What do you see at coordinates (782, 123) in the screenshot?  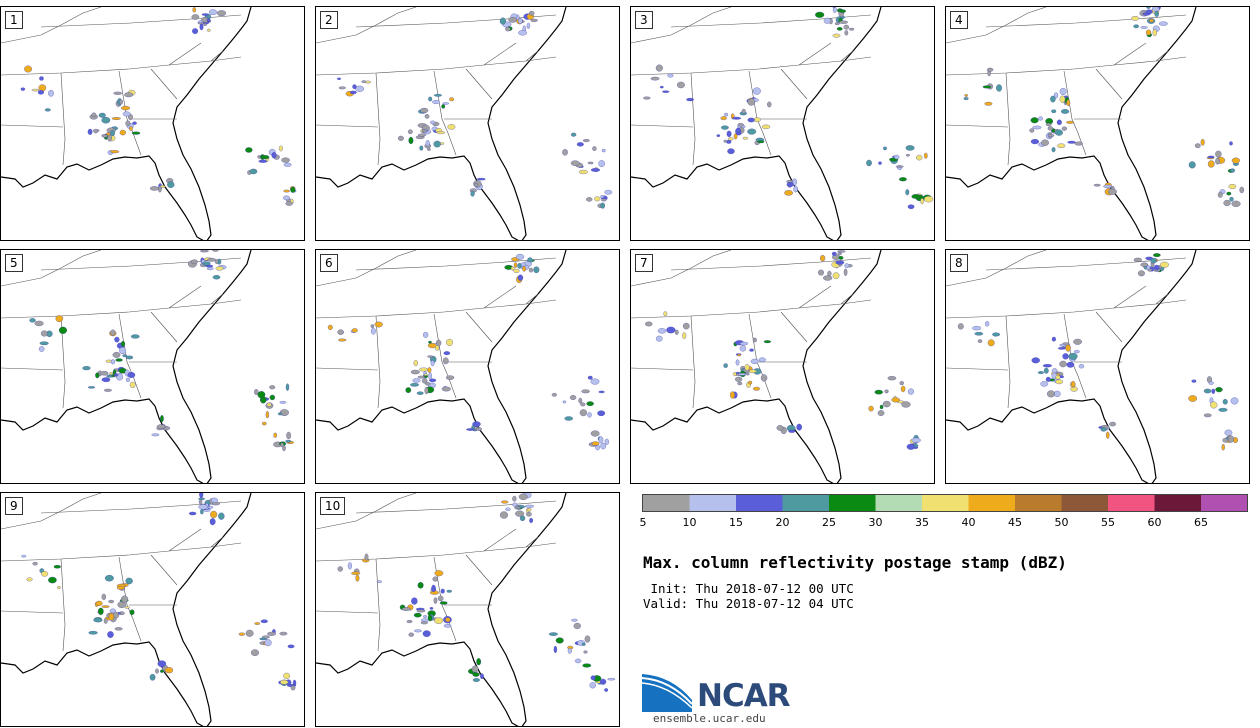 I see `member-panel-3: 3` at bounding box center [782, 123].